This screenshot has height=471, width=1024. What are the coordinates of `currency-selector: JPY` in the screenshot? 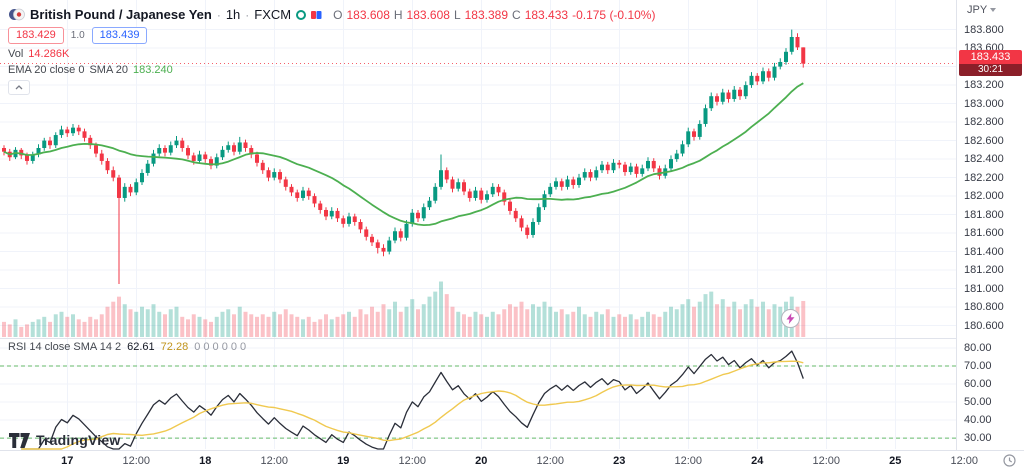 It's located at (982, 10).